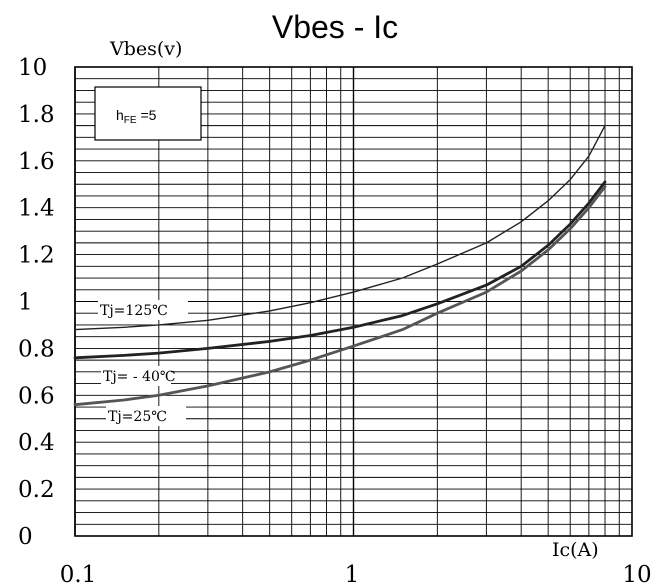 Image resolution: width=665 pixels, height=587 pixels. Describe the element at coordinates (575, 550) in the screenshot. I see `x-axis-label: Ic(A)` at that location.